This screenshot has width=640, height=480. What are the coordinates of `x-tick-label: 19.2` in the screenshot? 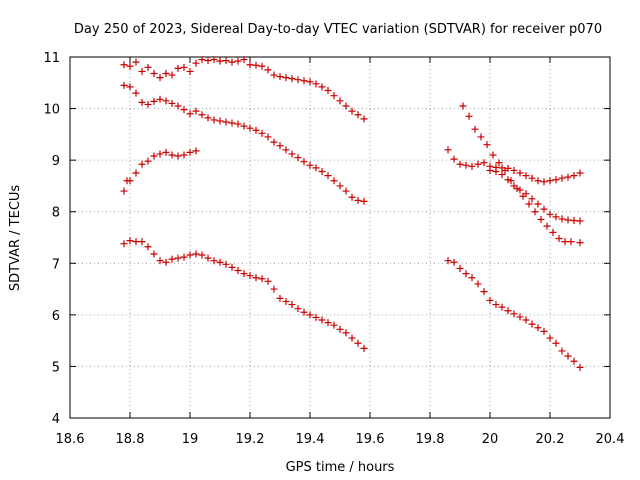 It's located at (250, 439).